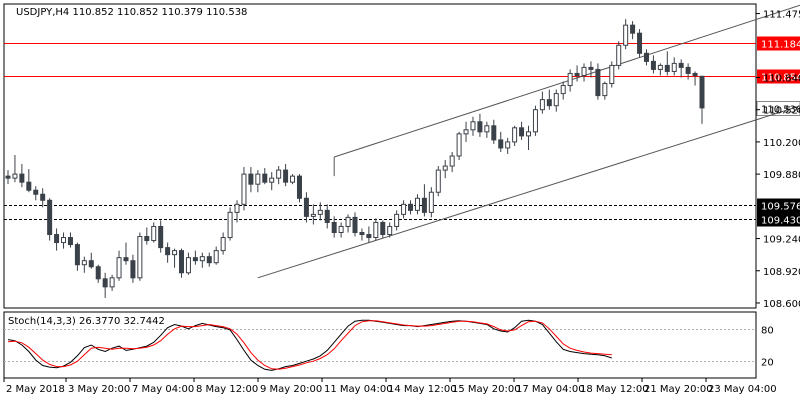 This screenshot has width=800, height=400. Describe the element at coordinates (486, 389) in the screenshot. I see `time-tick-label: 15 May 20:00` at that location.